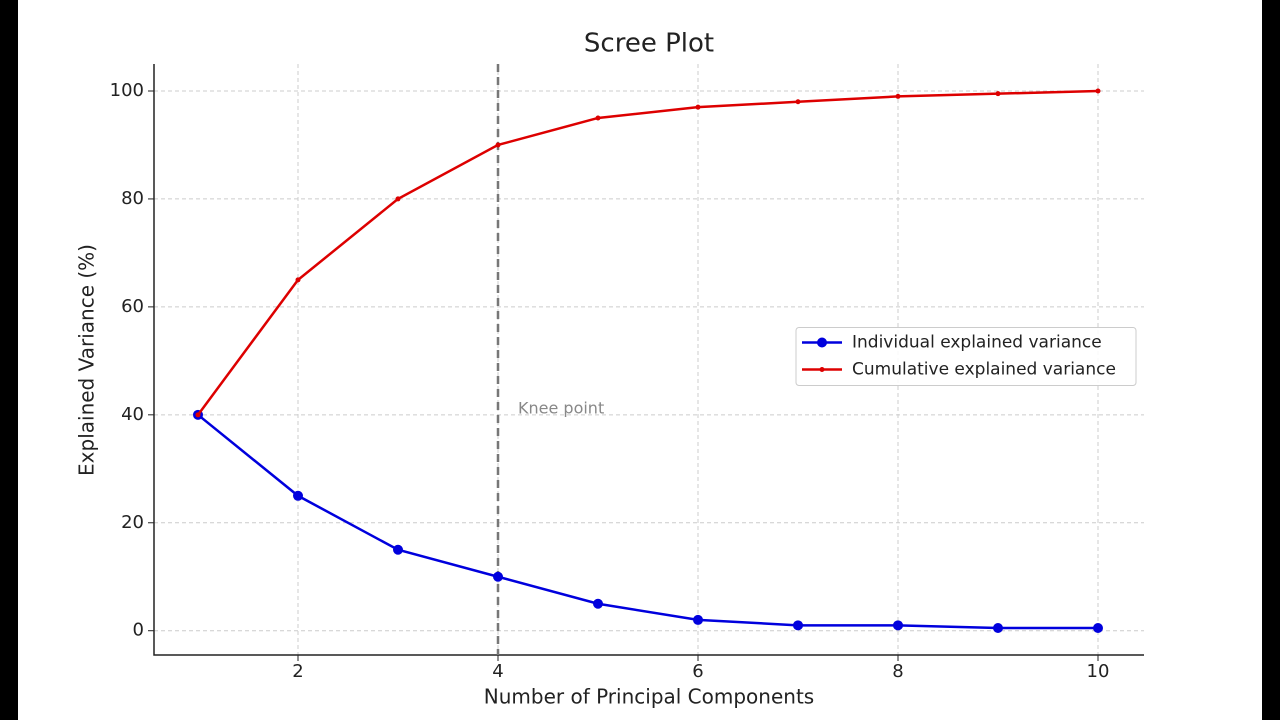 This screenshot has height=720, width=1280. I want to click on y-tick-label: 60, so click(132, 306).